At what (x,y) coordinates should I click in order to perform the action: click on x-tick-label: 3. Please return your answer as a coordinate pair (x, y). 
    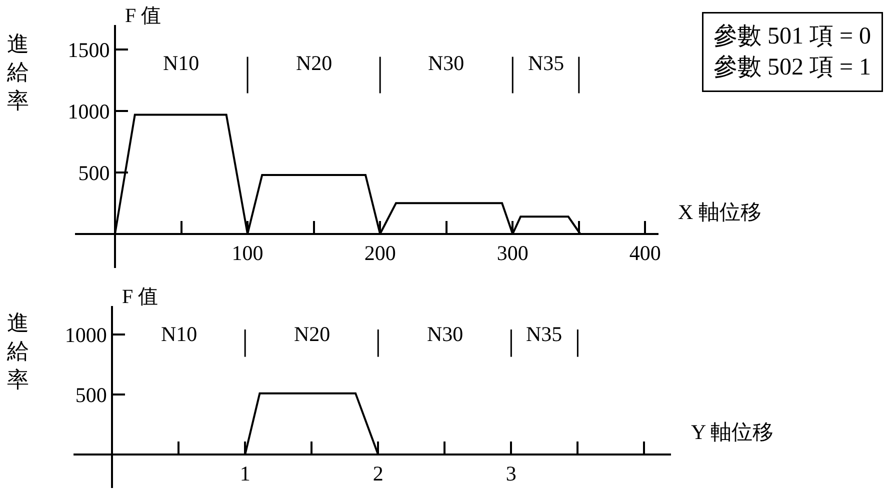
    Looking at the image, I should click on (511, 474).